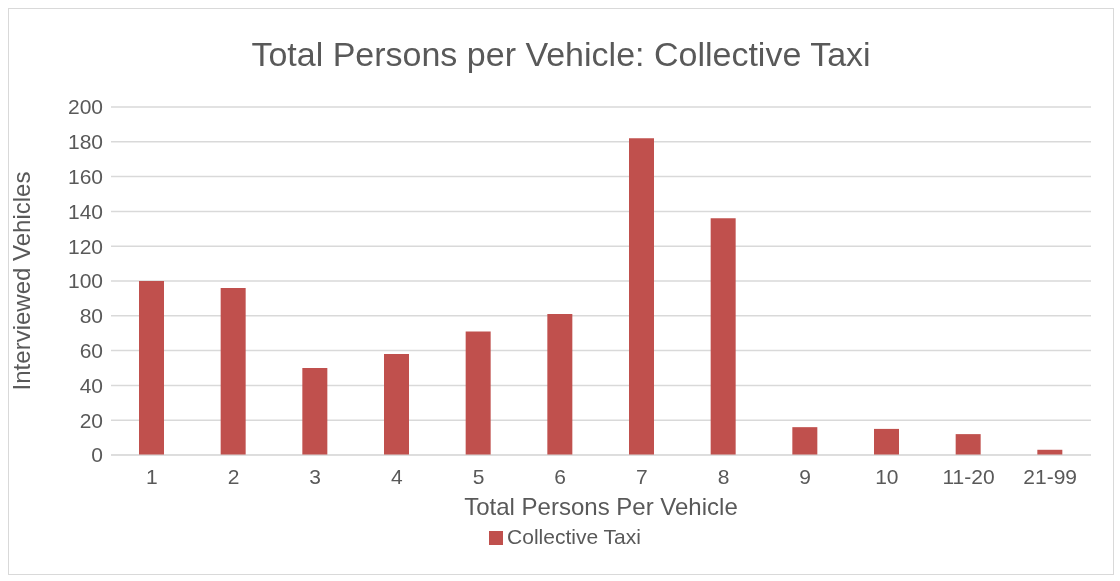 Image resolution: width=1120 pixels, height=581 pixels. Describe the element at coordinates (233, 476) in the screenshot. I see `x-tick-label: 2` at that location.